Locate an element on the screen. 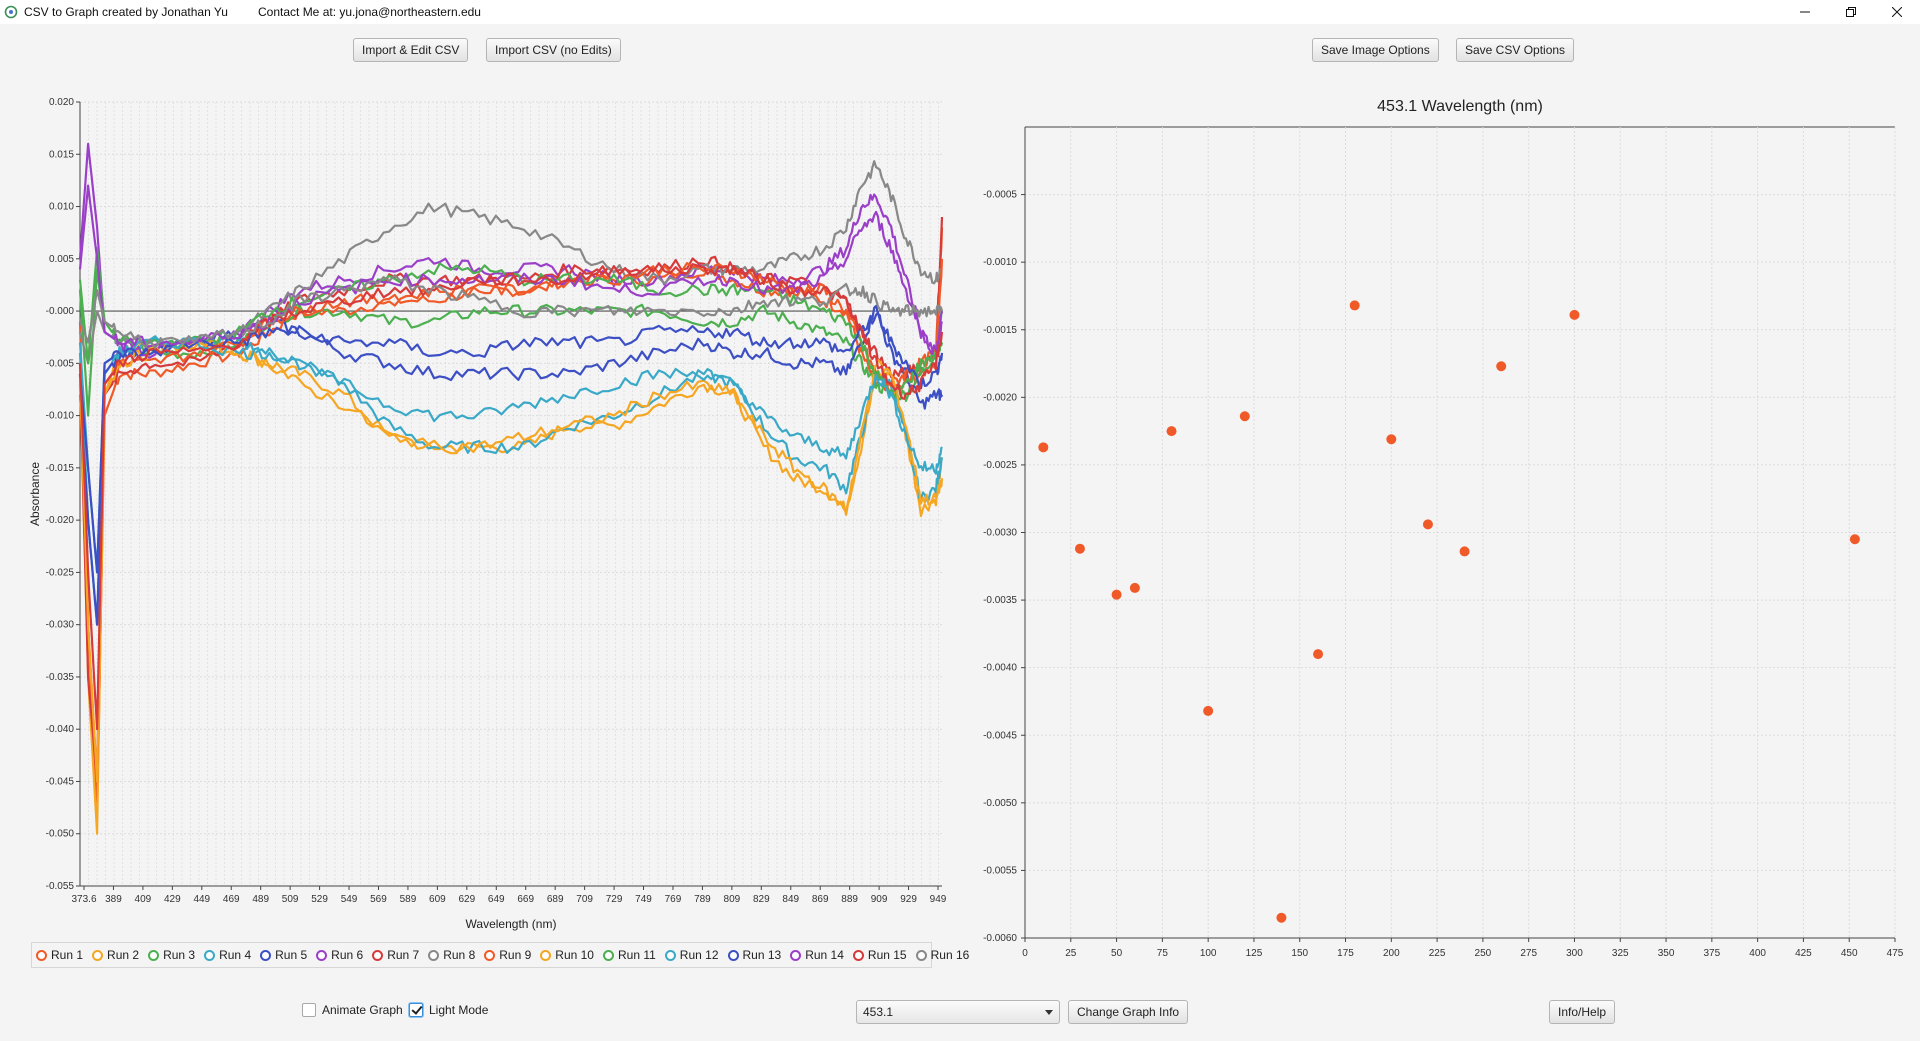 This screenshot has width=1920, height=1041. restore-button is located at coordinates (1851, 12).